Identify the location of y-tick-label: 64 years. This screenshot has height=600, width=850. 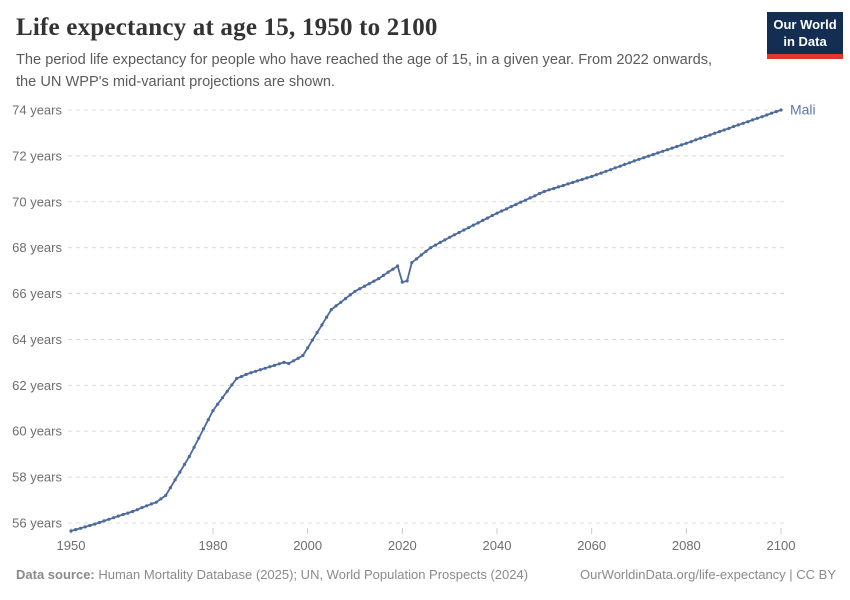
(37, 339).